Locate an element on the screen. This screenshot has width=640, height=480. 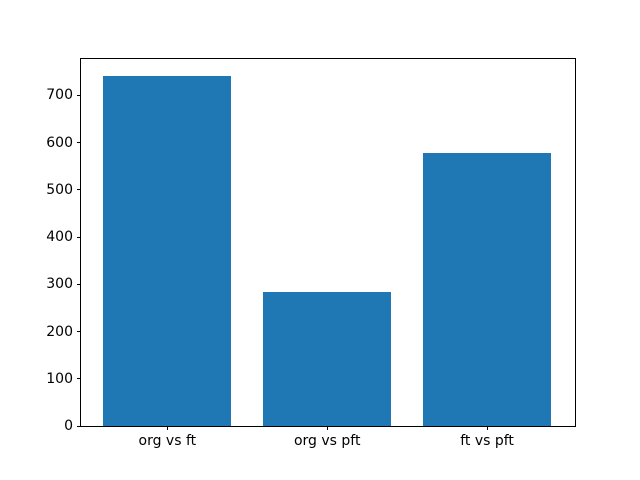
y-tick-label: 600 is located at coordinates (59, 142).